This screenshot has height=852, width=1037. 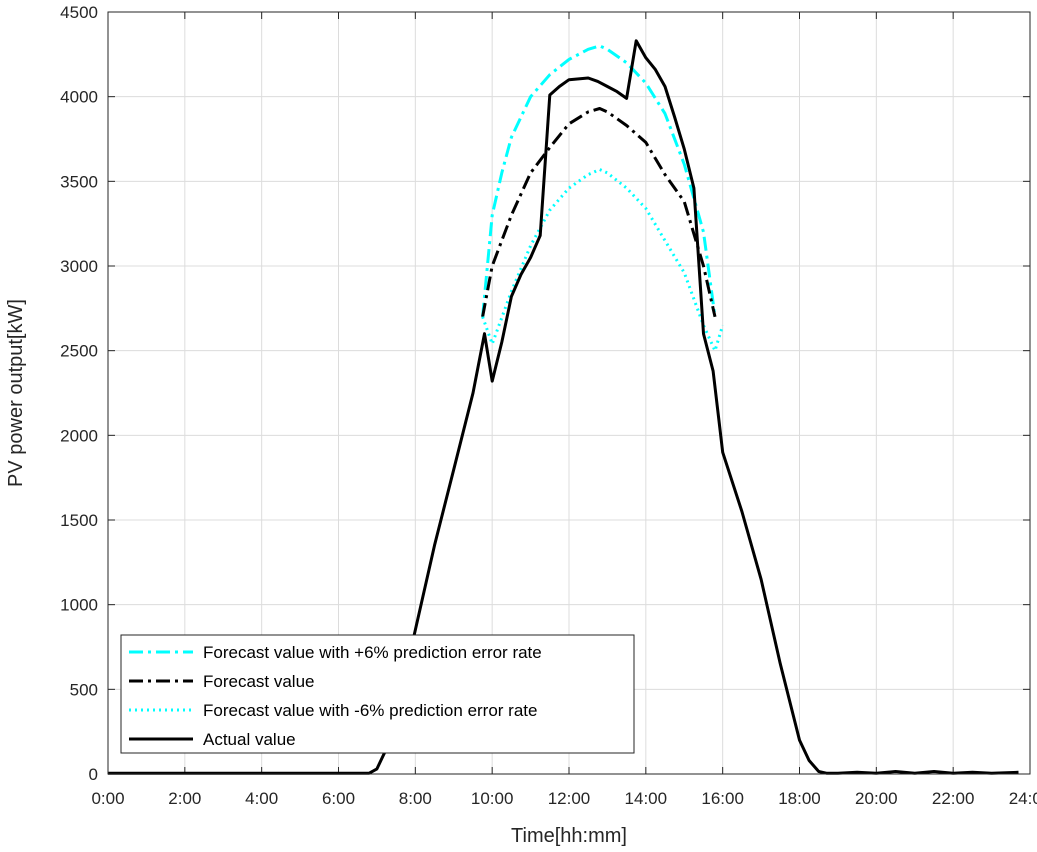 What do you see at coordinates (646, 798) in the screenshot?
I see `x-tick-label: 14:00` at bounding box center [646, 798].